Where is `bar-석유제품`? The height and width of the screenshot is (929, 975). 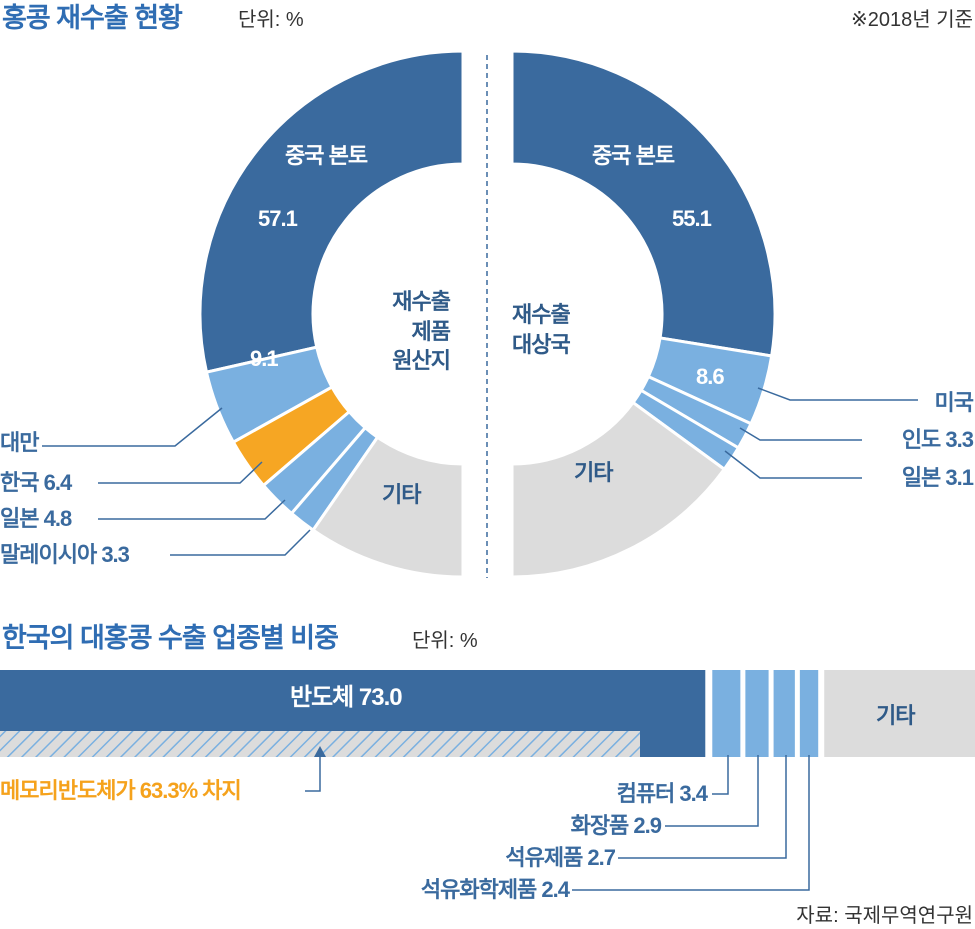 bar-석유제품 is located at coordinates (784, 713).